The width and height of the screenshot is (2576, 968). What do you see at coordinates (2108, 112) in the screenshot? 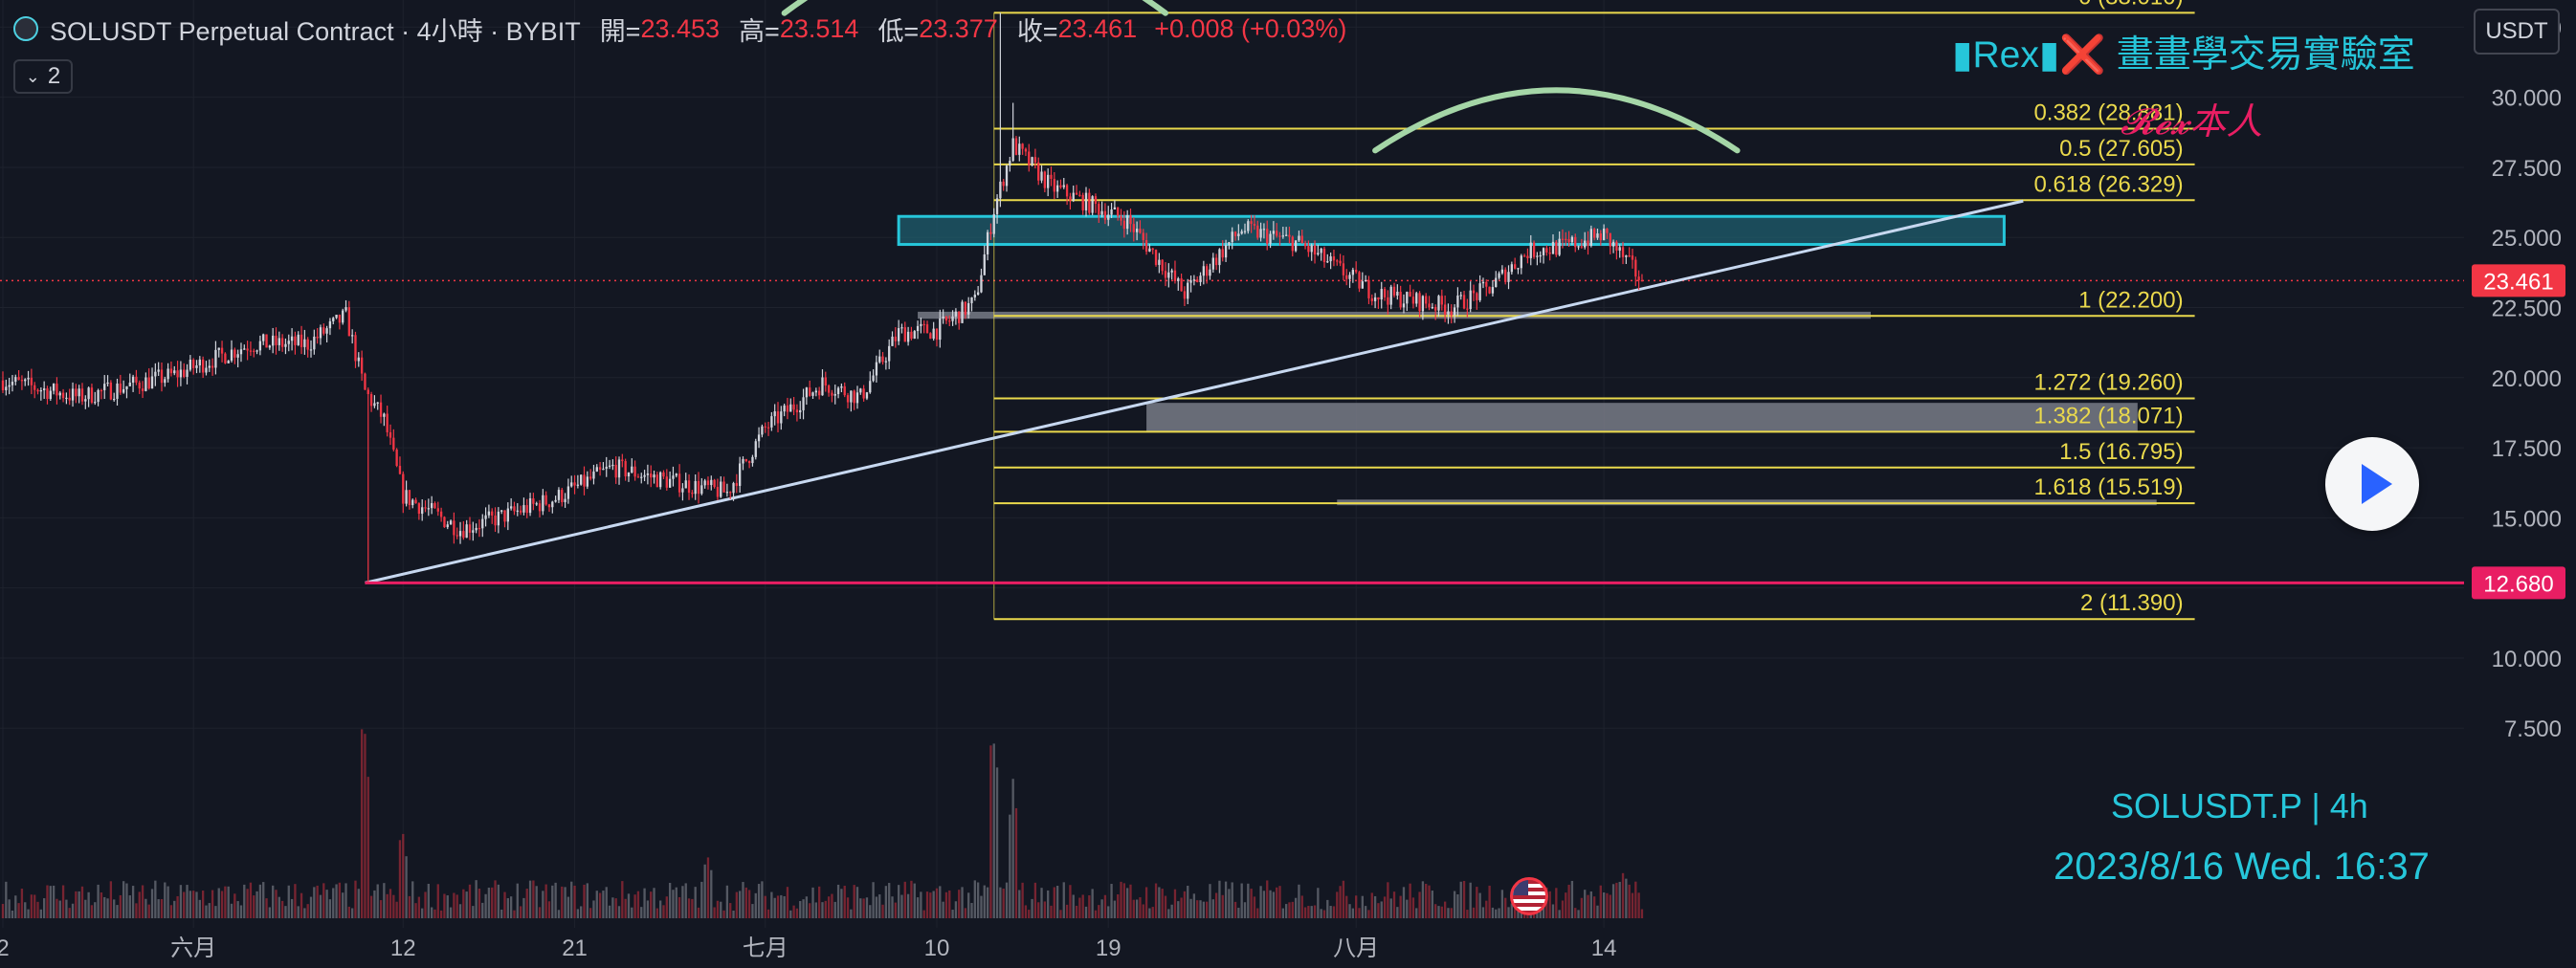
I see `fib-label: 0.382 (28.881)` at bounding box center [2108, 112].